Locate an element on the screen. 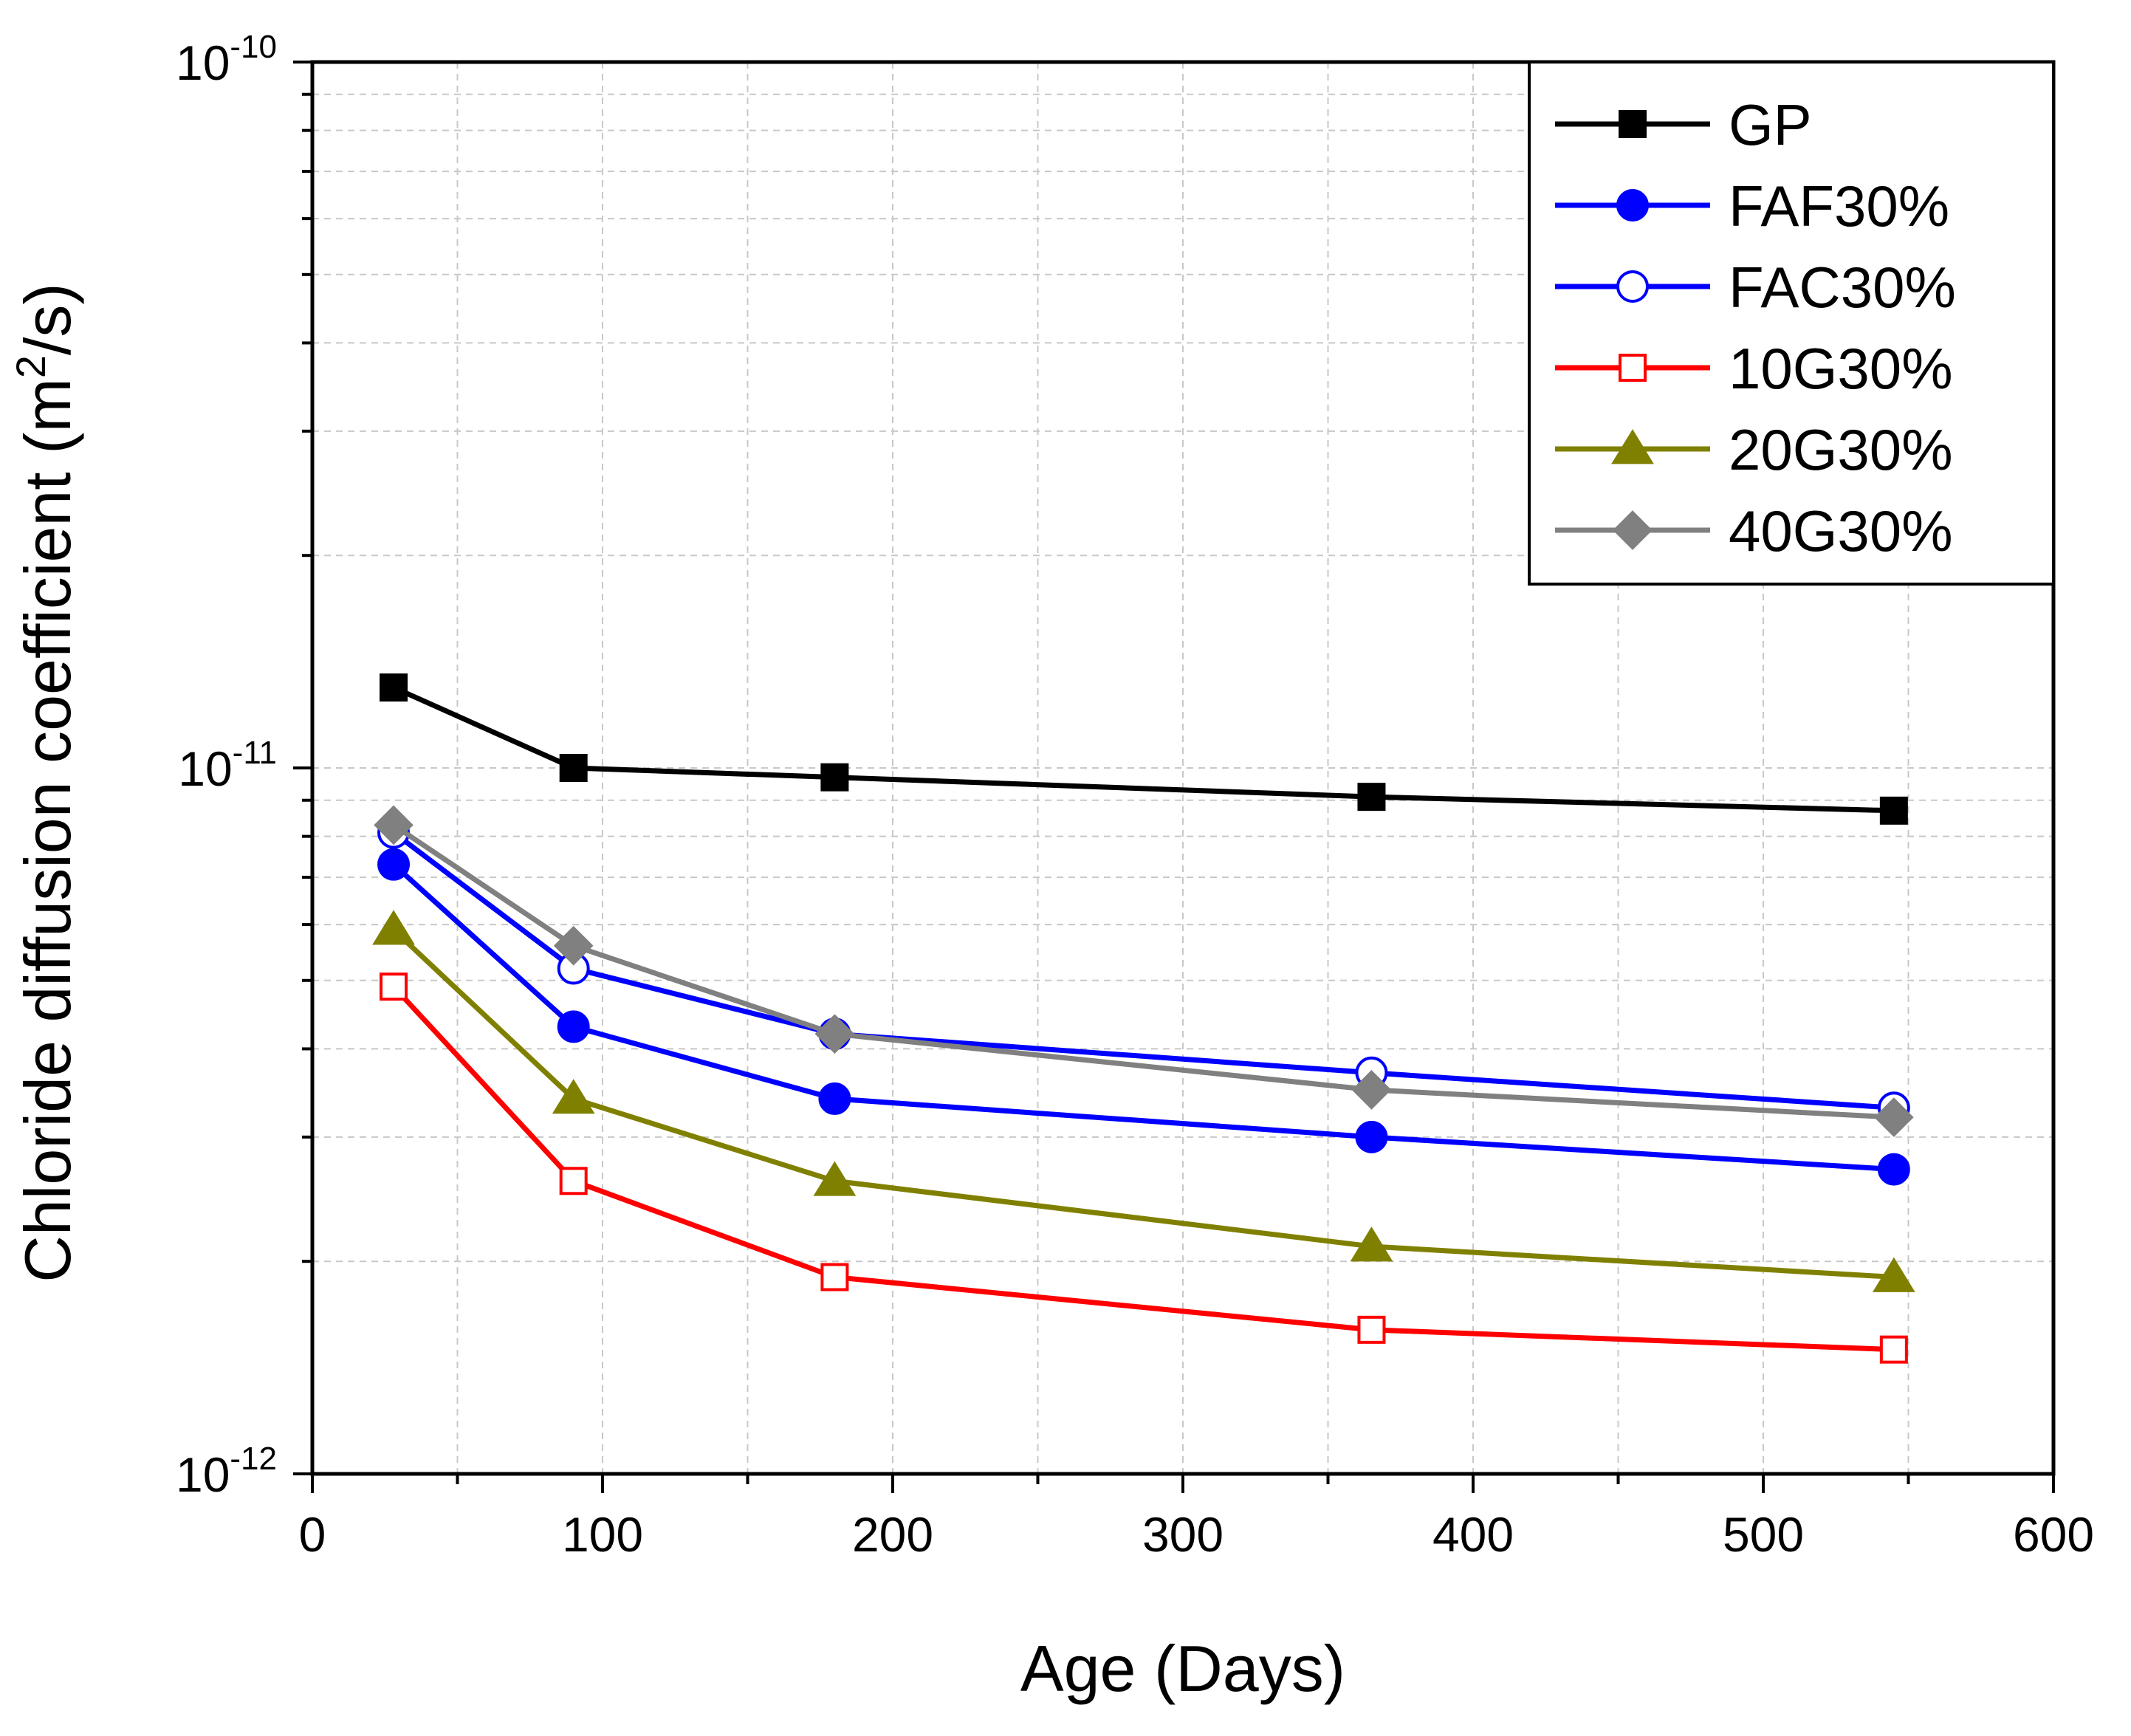 Image resolution: width=2131 pixels, height=1736 pixels. legend-marker-faf30 is located at coordinates (1632, 205).